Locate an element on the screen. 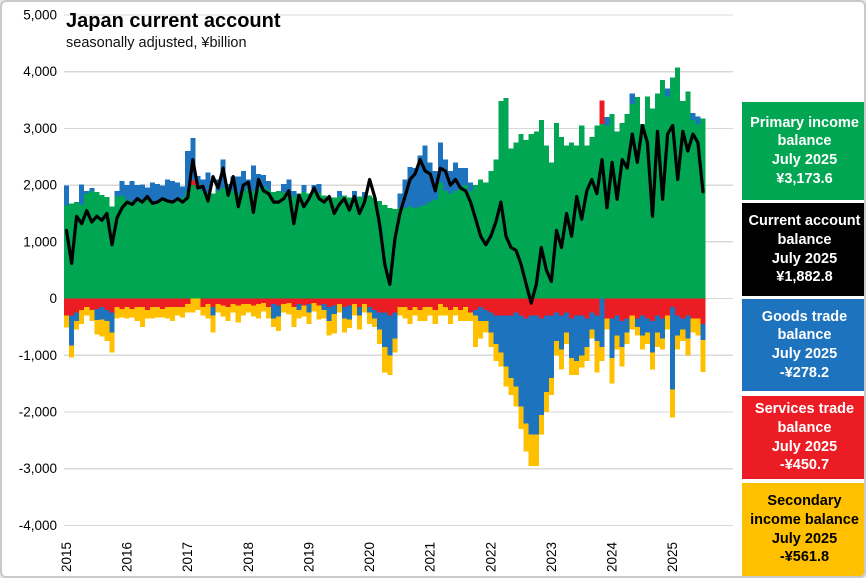  svg-text: 1,000 is located at coordinates (40, 241).